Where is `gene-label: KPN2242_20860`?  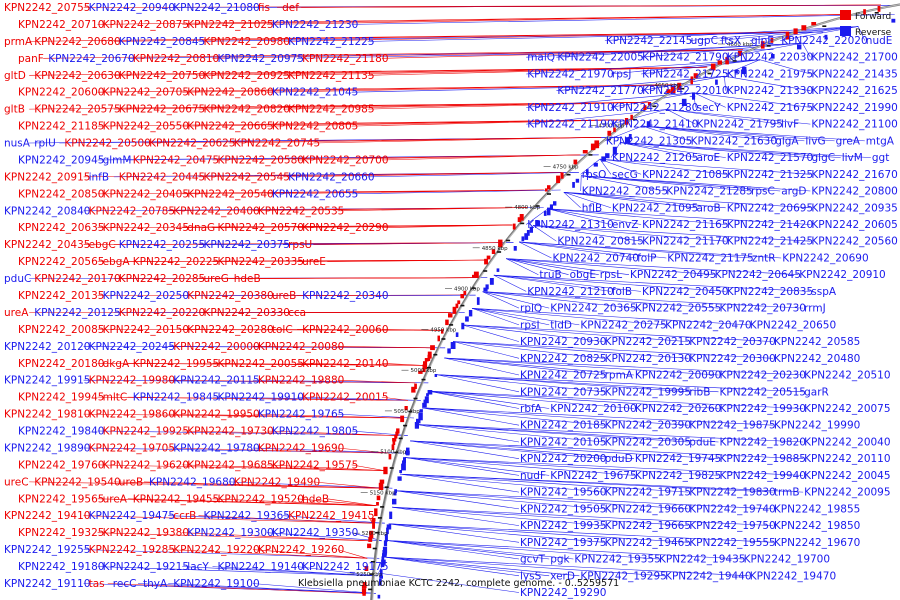 gene-label: KPN2242_20860 is located at coordinates (230, 93).